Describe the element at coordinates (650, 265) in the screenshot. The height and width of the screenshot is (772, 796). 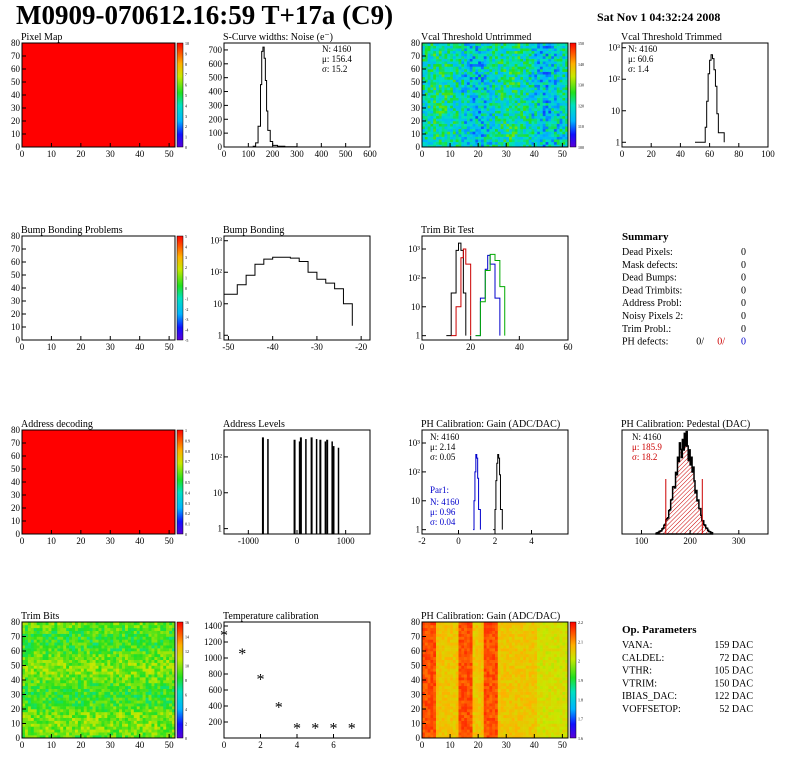
I see `summary-label: Mask defects:` at that location.